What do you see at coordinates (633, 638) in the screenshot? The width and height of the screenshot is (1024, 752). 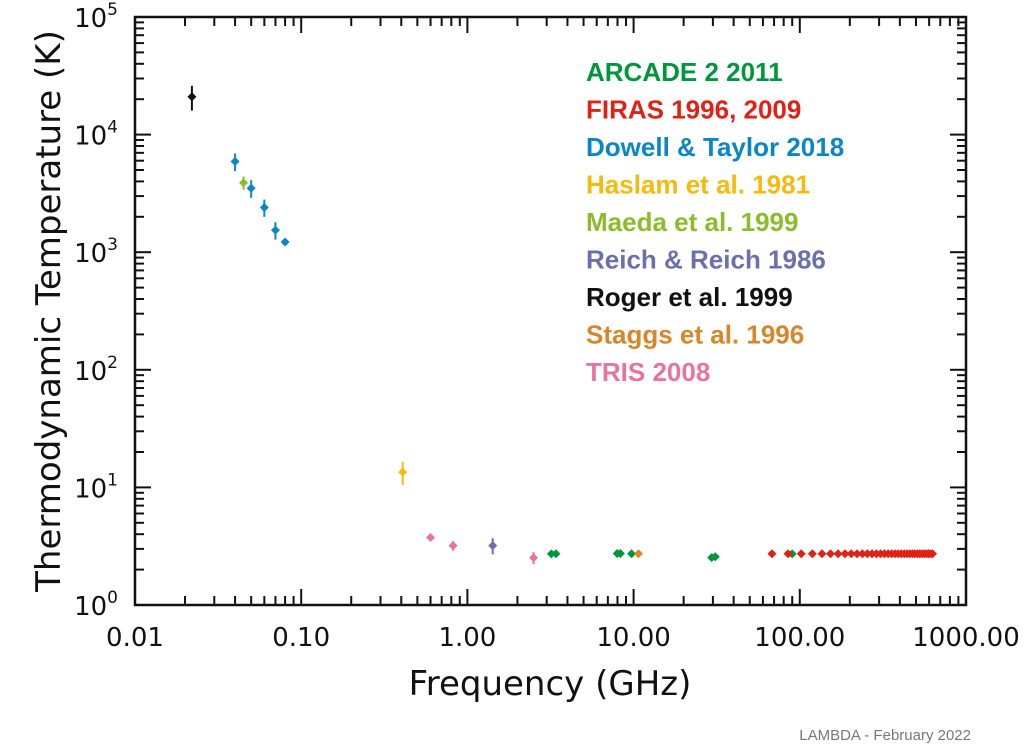 I see `x-tick-label: 10.00` at bounding box center [633, 638].